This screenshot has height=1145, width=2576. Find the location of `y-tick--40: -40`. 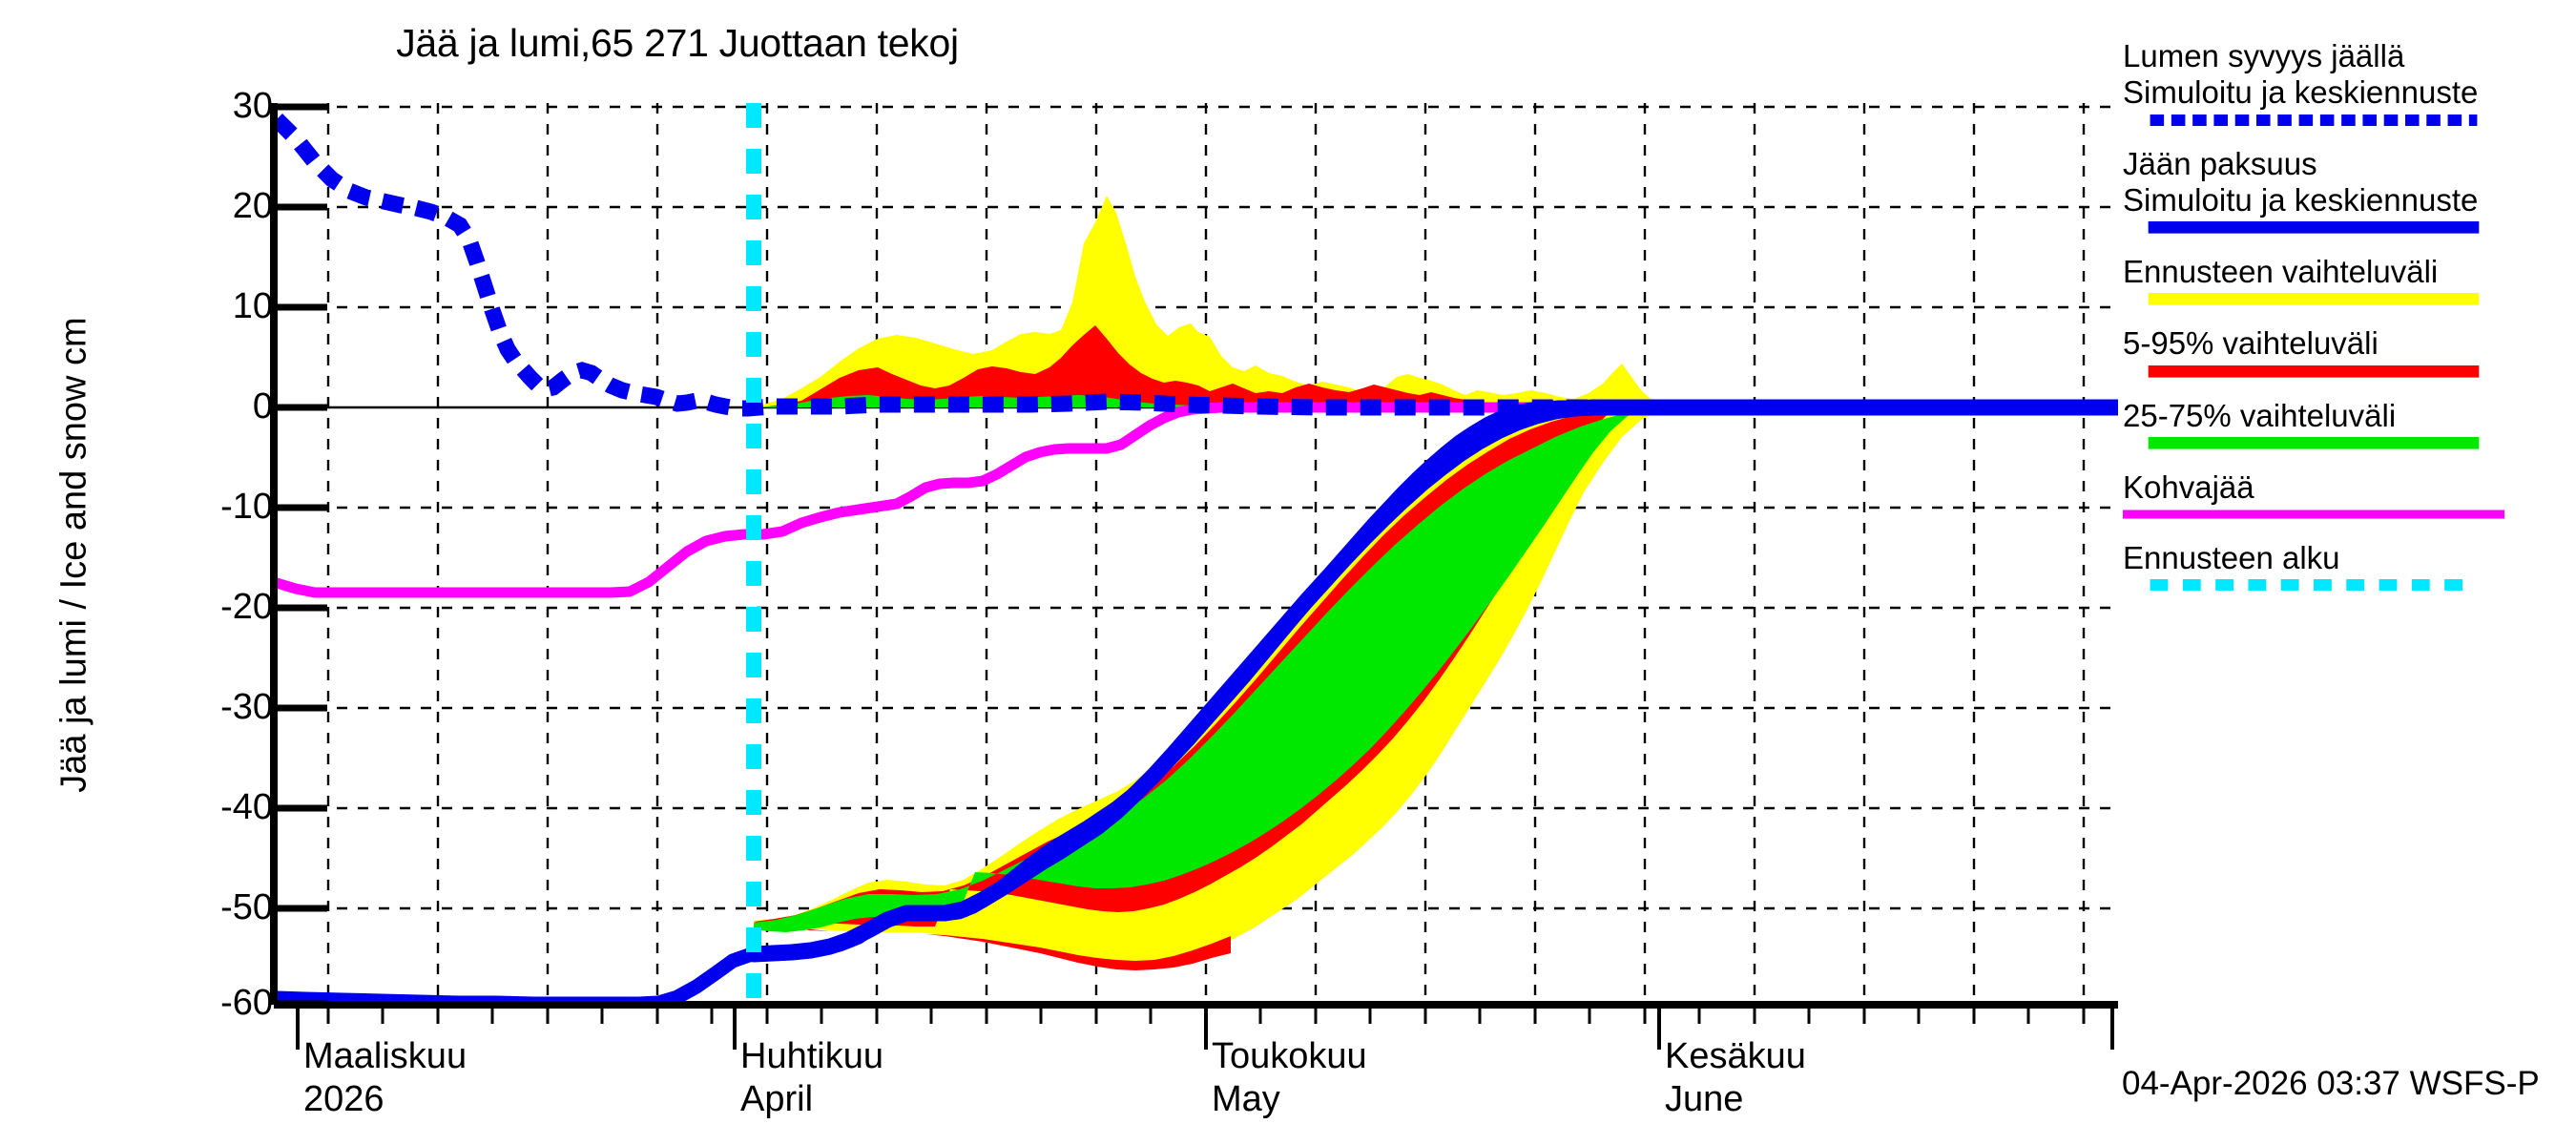

y-tick--40: -40 is located at coordinates (246, 807).